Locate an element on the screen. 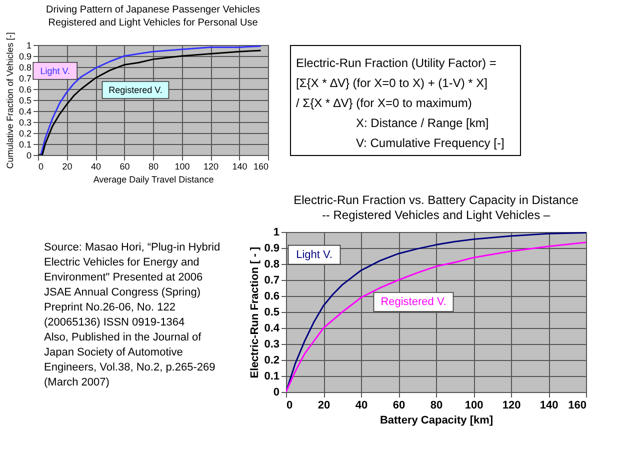 Image resolution: width=626 pixels, height=472 pixels. chart-subtitle: -- Registered Vehicles and Light Vehicles – is located at coordinates (436, 215).